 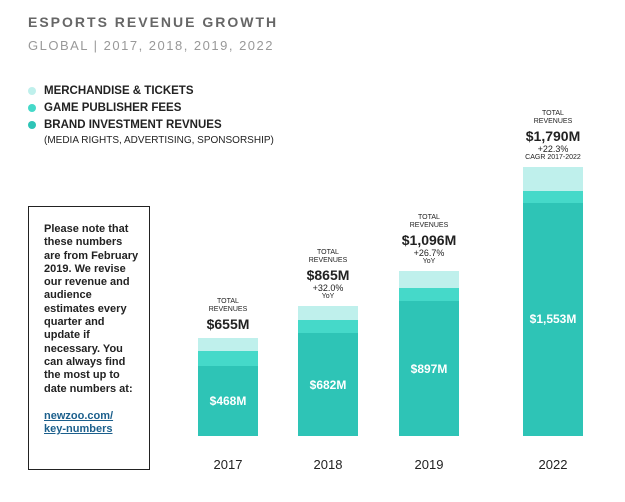 What do you see at coordinates (79, 415) in the screenshot?
I see `note-link: newzoo.com/` at bounding box center [79, 415].